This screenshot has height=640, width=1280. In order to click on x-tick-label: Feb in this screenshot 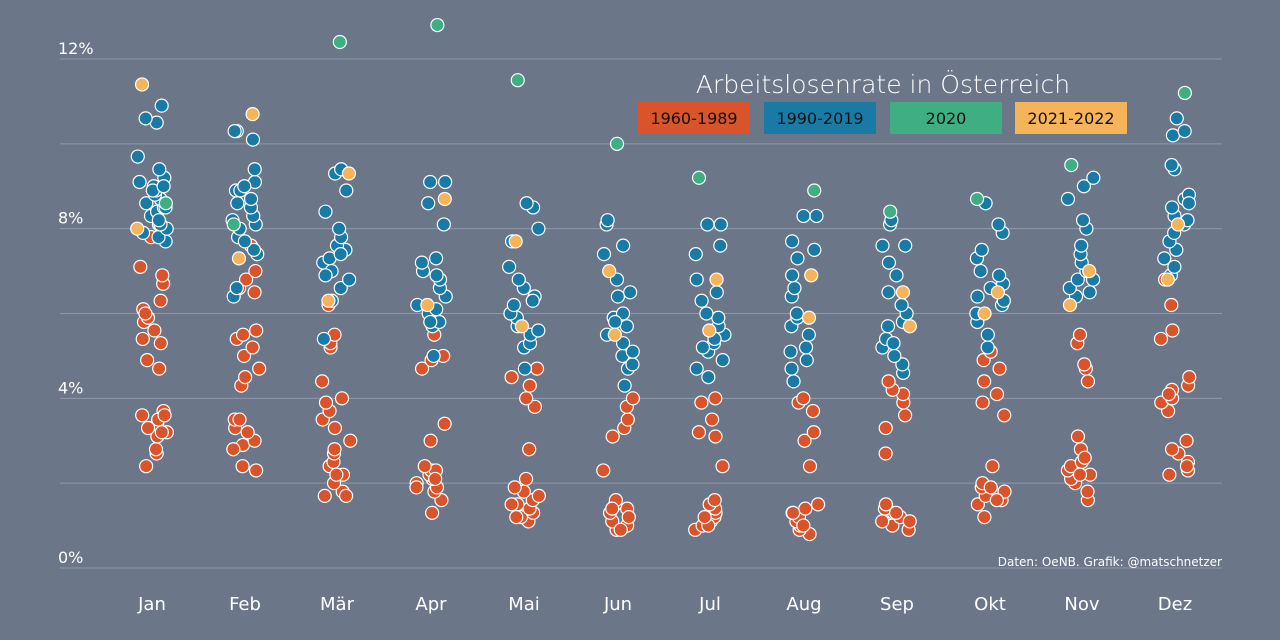, I will do `click(245, 604)`.